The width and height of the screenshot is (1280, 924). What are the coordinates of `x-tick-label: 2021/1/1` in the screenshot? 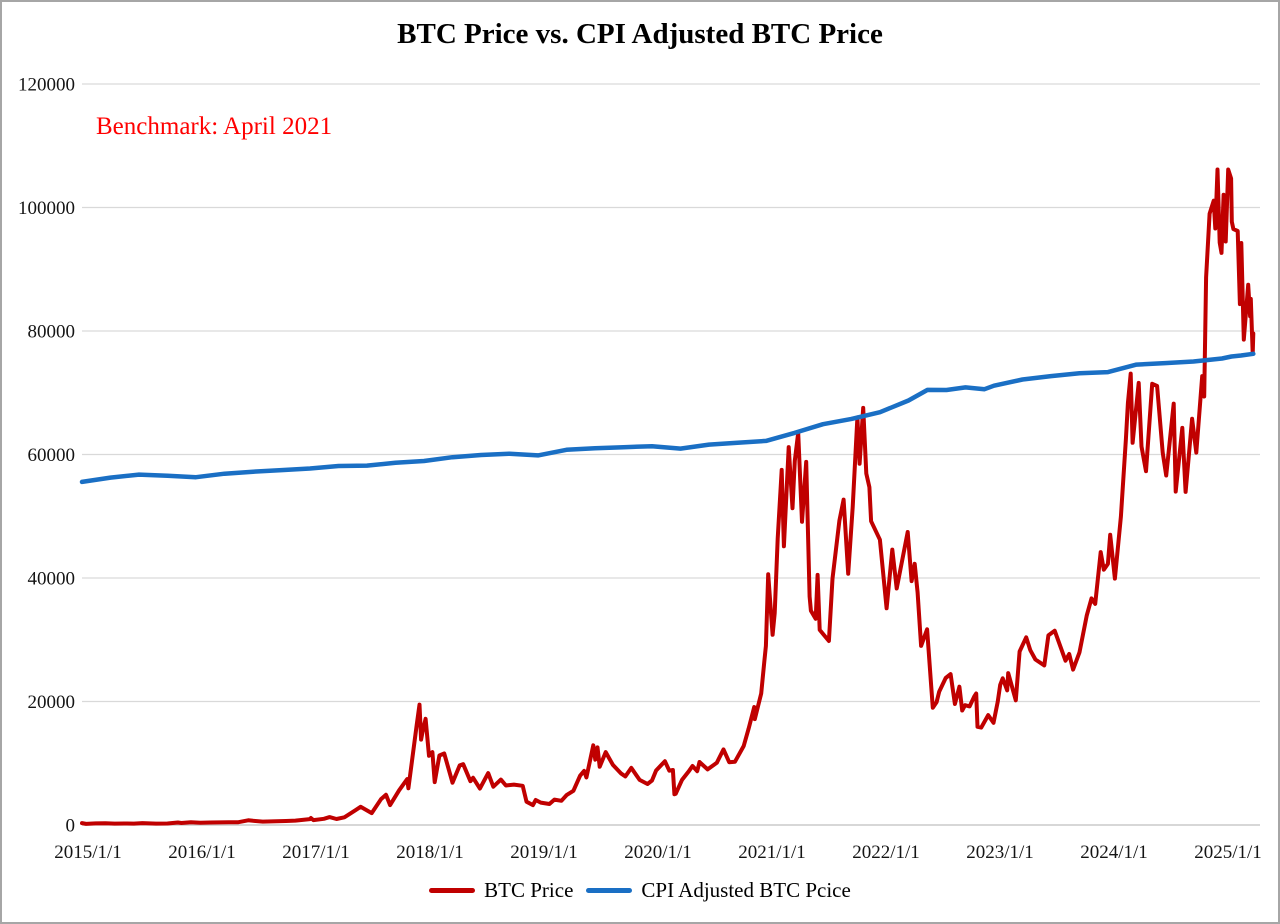 It's located at (772, 852).